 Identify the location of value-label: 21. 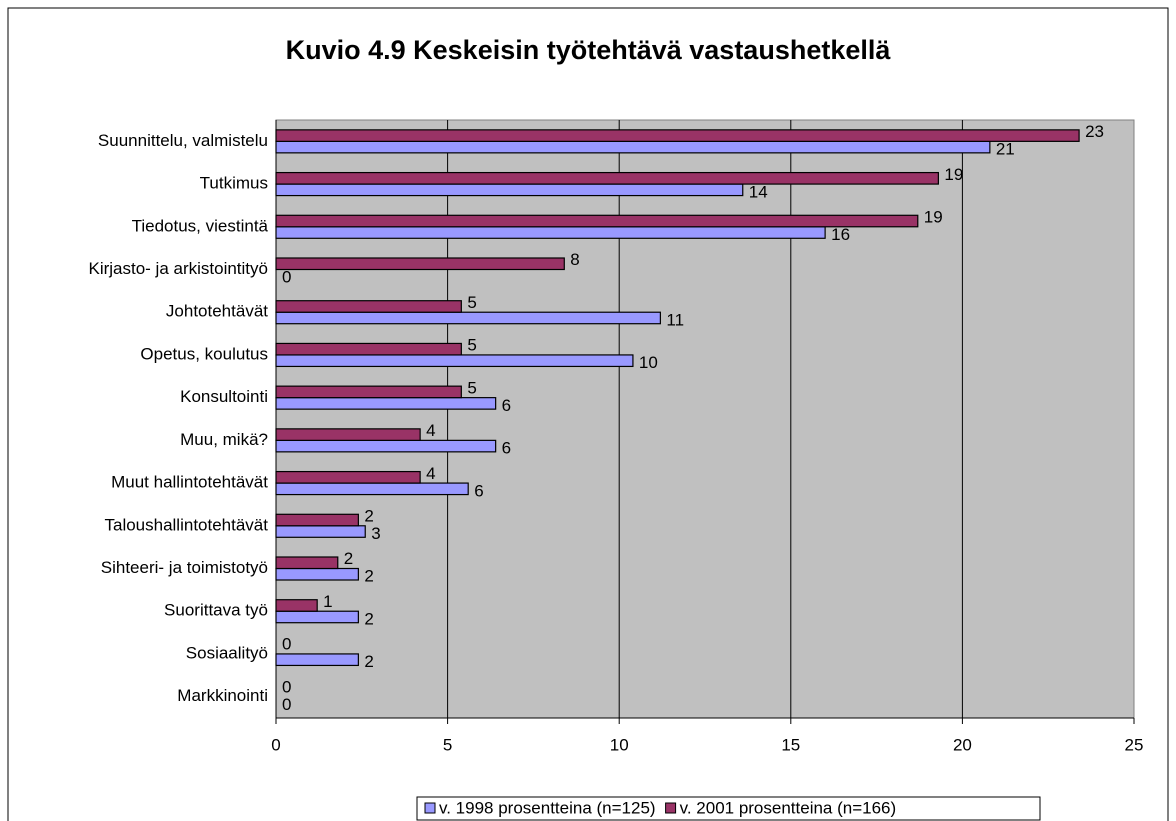
(1005, 149).